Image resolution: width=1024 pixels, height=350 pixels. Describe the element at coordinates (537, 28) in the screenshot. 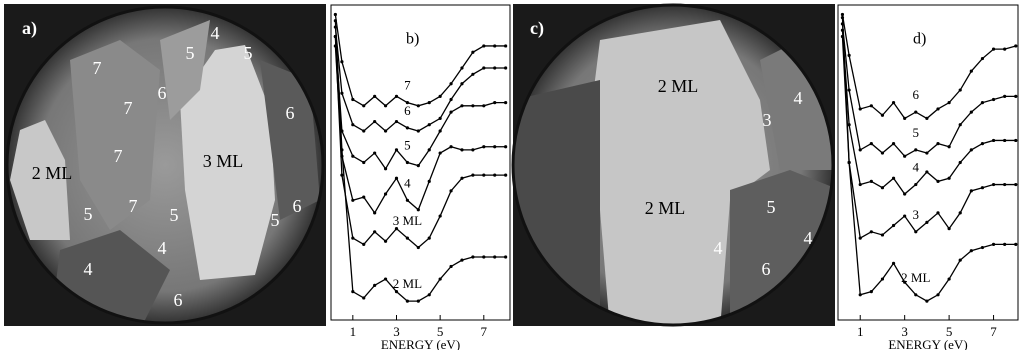

I see `panel-label: c)` at that location.